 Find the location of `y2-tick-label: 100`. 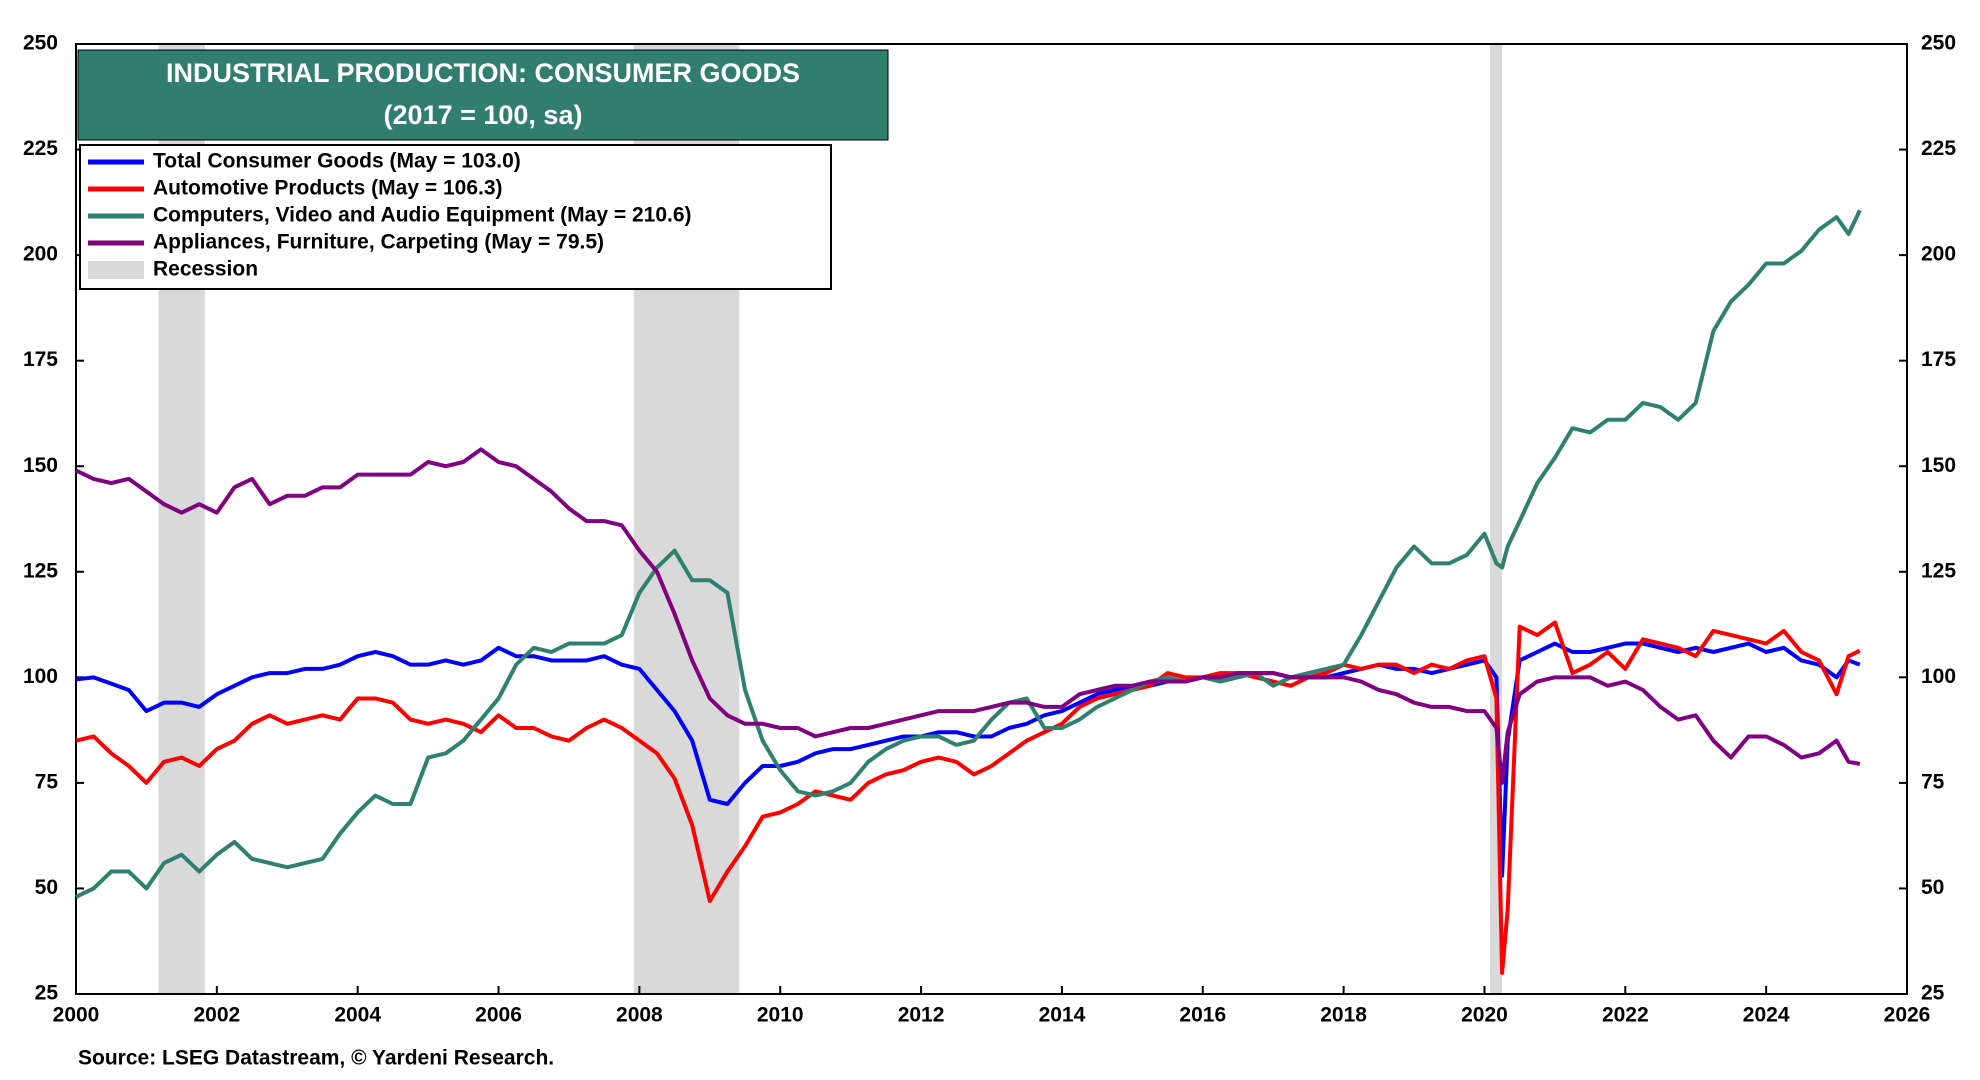

y2-tick-label: 100 is located at coordinates (1938, 676).